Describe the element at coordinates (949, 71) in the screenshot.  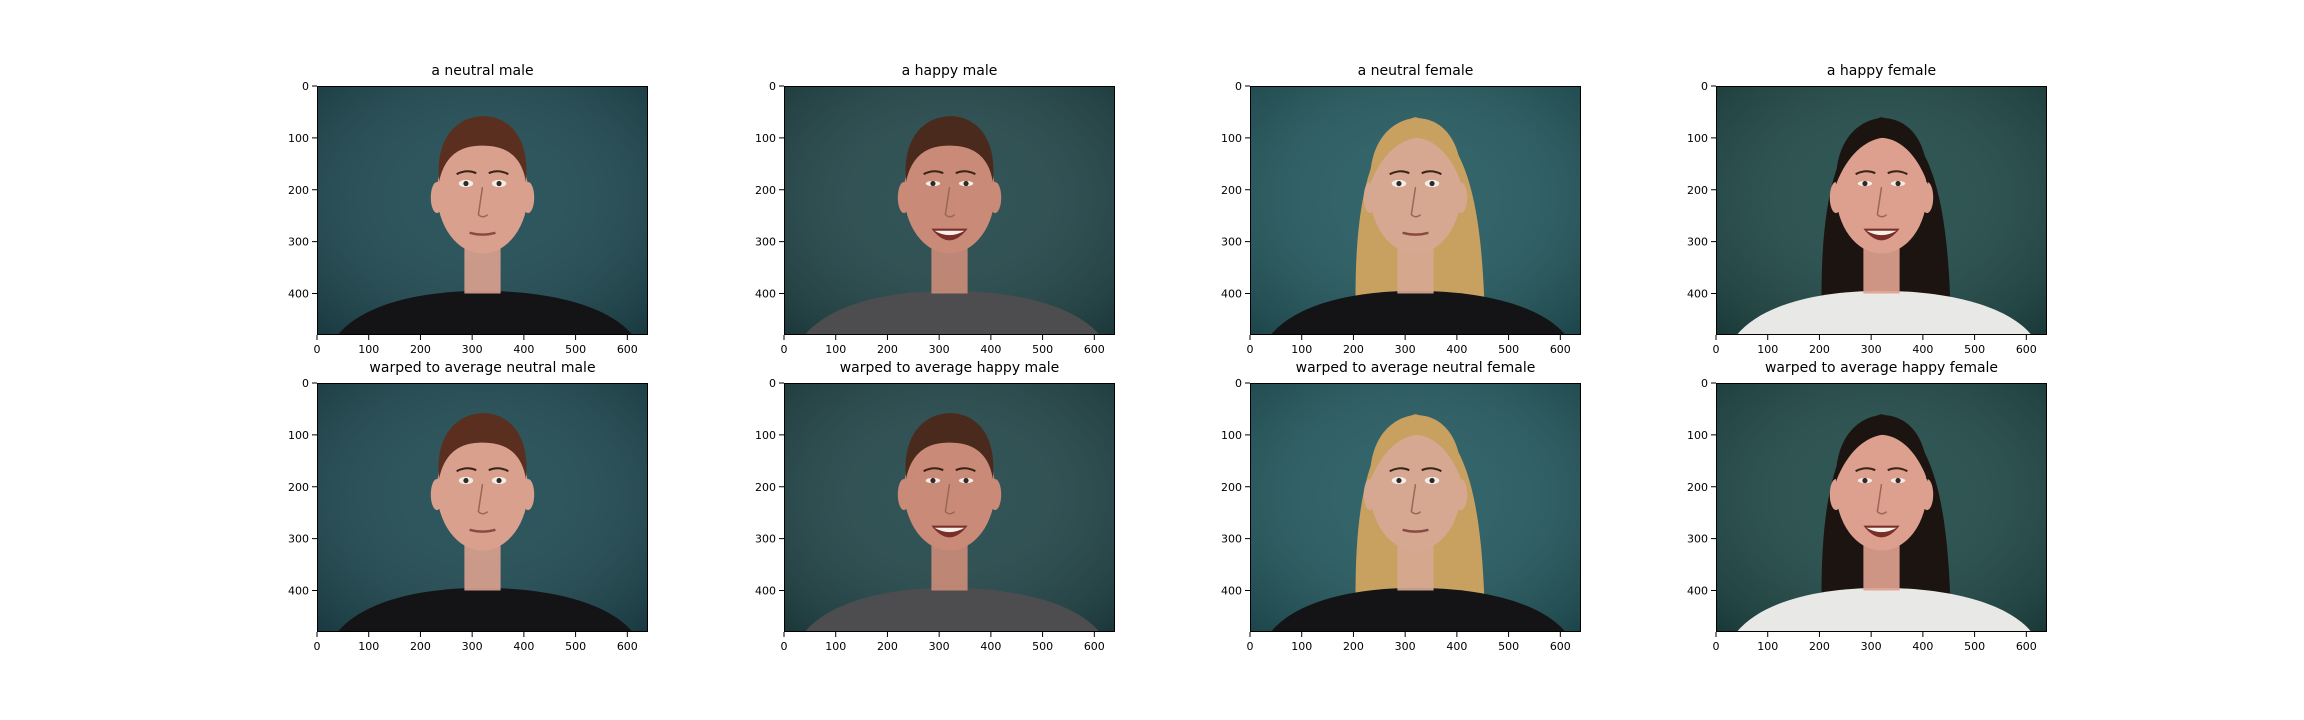
I see `subplot-title: a happy male` at that location.